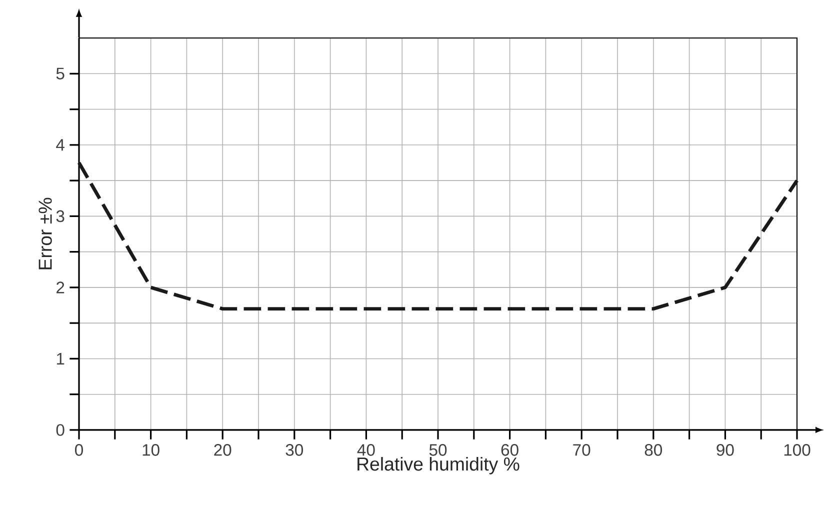 The image size is (833, 531). I want to click on x-tick-label: 70, so click(581, 450).